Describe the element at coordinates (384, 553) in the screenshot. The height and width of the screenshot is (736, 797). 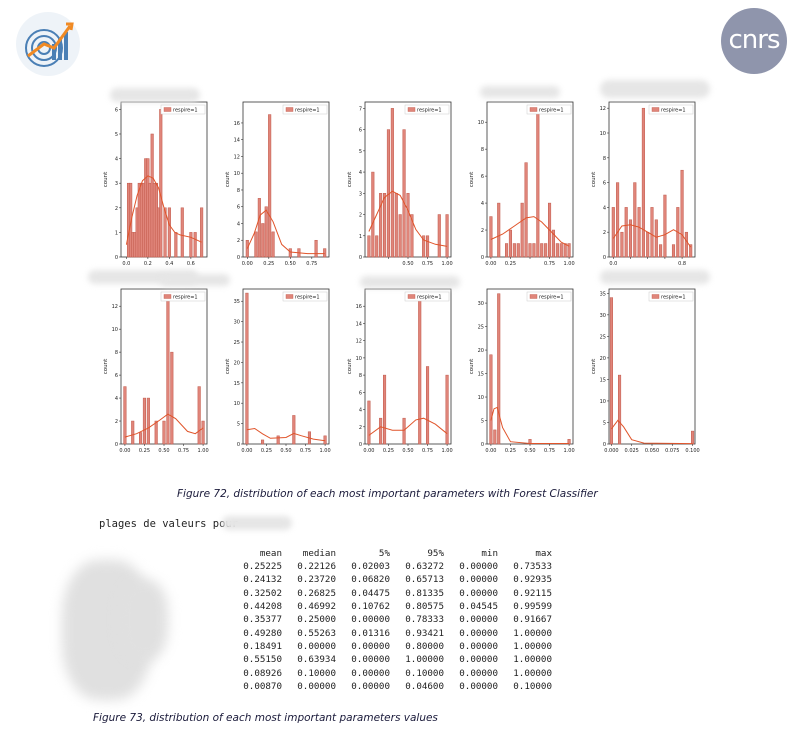
I see `stats-column-header: 5%` at that location.